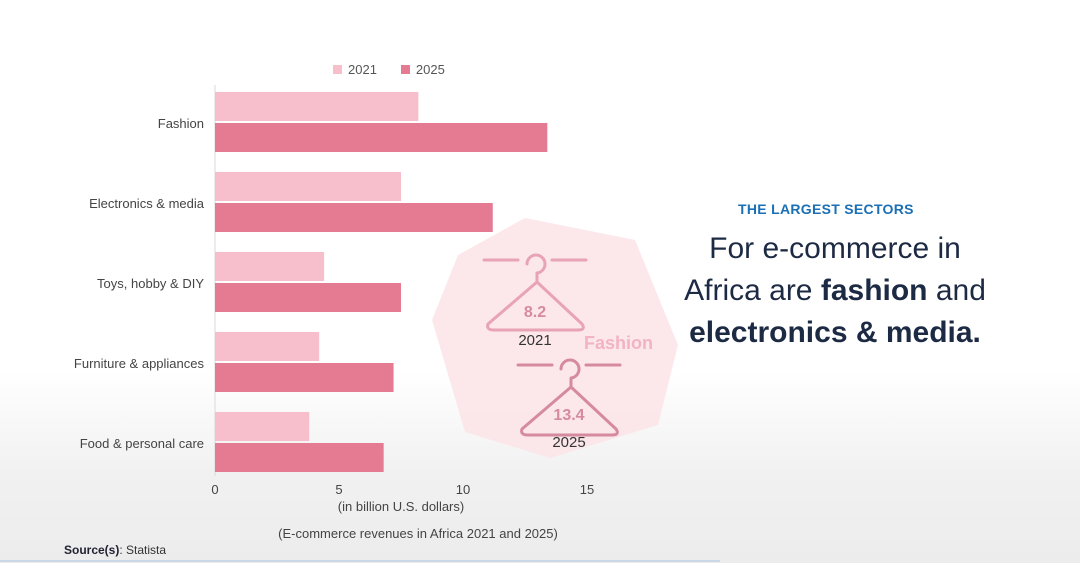  I want to click on source-label: Source(s), so click(92, 550).